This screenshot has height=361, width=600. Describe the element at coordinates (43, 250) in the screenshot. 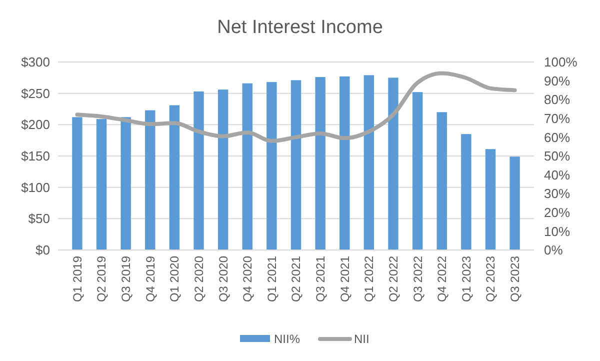

I see `y-tick-label: $0` at that location.